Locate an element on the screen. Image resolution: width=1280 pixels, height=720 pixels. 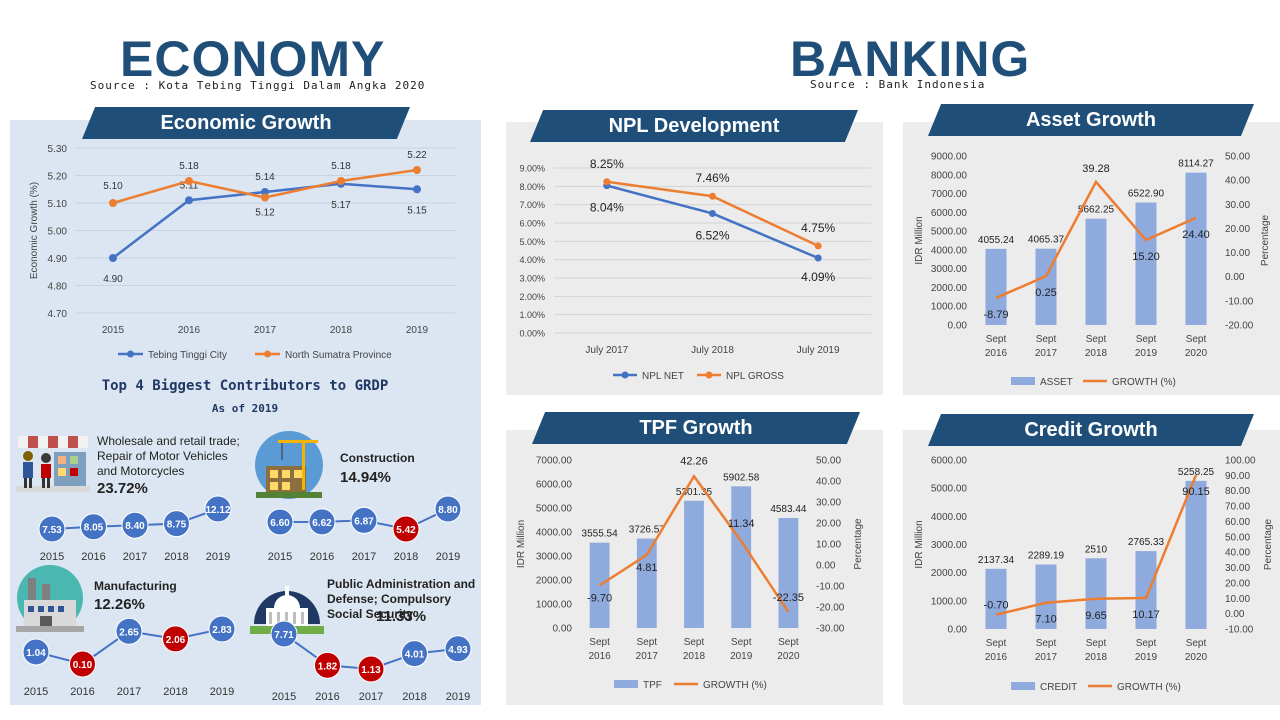
trend-value: 5.42 is located at coordinates (406, 530).